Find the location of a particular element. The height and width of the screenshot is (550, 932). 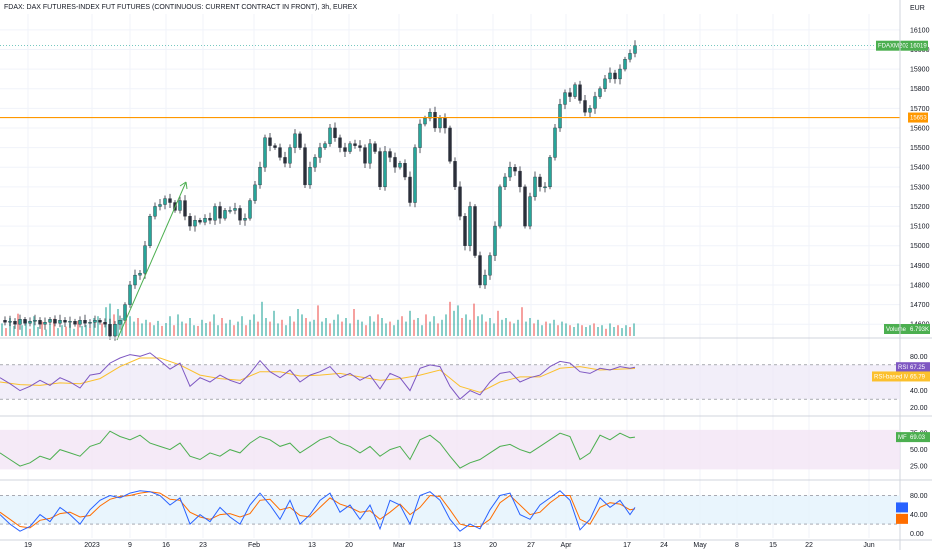

rsi-ma-value-text: 65.79 is located at coordinates (918, 377).